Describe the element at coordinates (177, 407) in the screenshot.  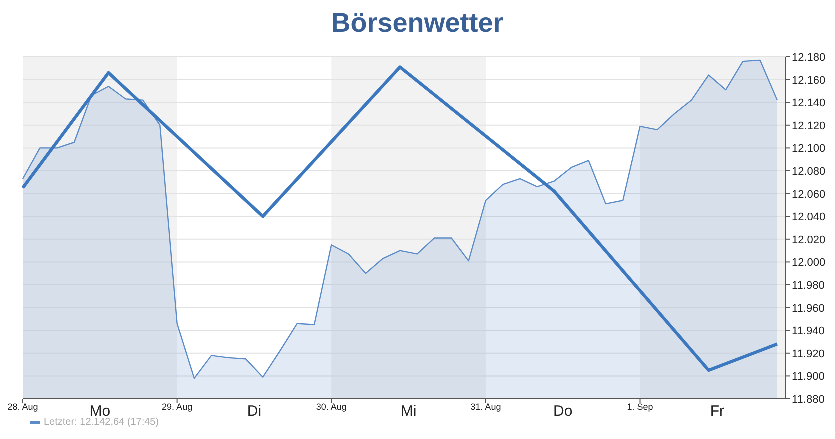
I see `x-tick-label: 29. Aug` at that location.